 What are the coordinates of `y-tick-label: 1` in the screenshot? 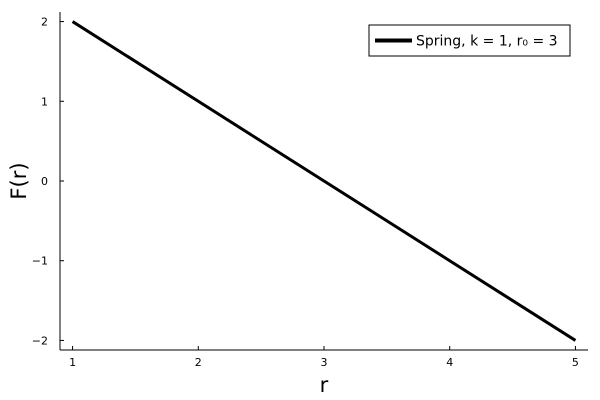 It's located at (44, 101).